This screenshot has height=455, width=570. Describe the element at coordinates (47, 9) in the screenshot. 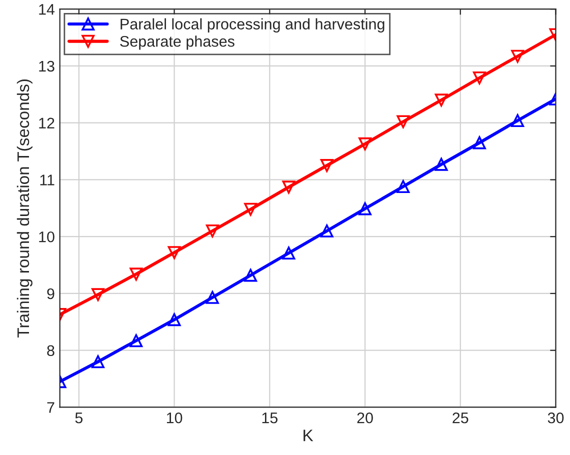

I see `y-tick-label: 14` at that location.